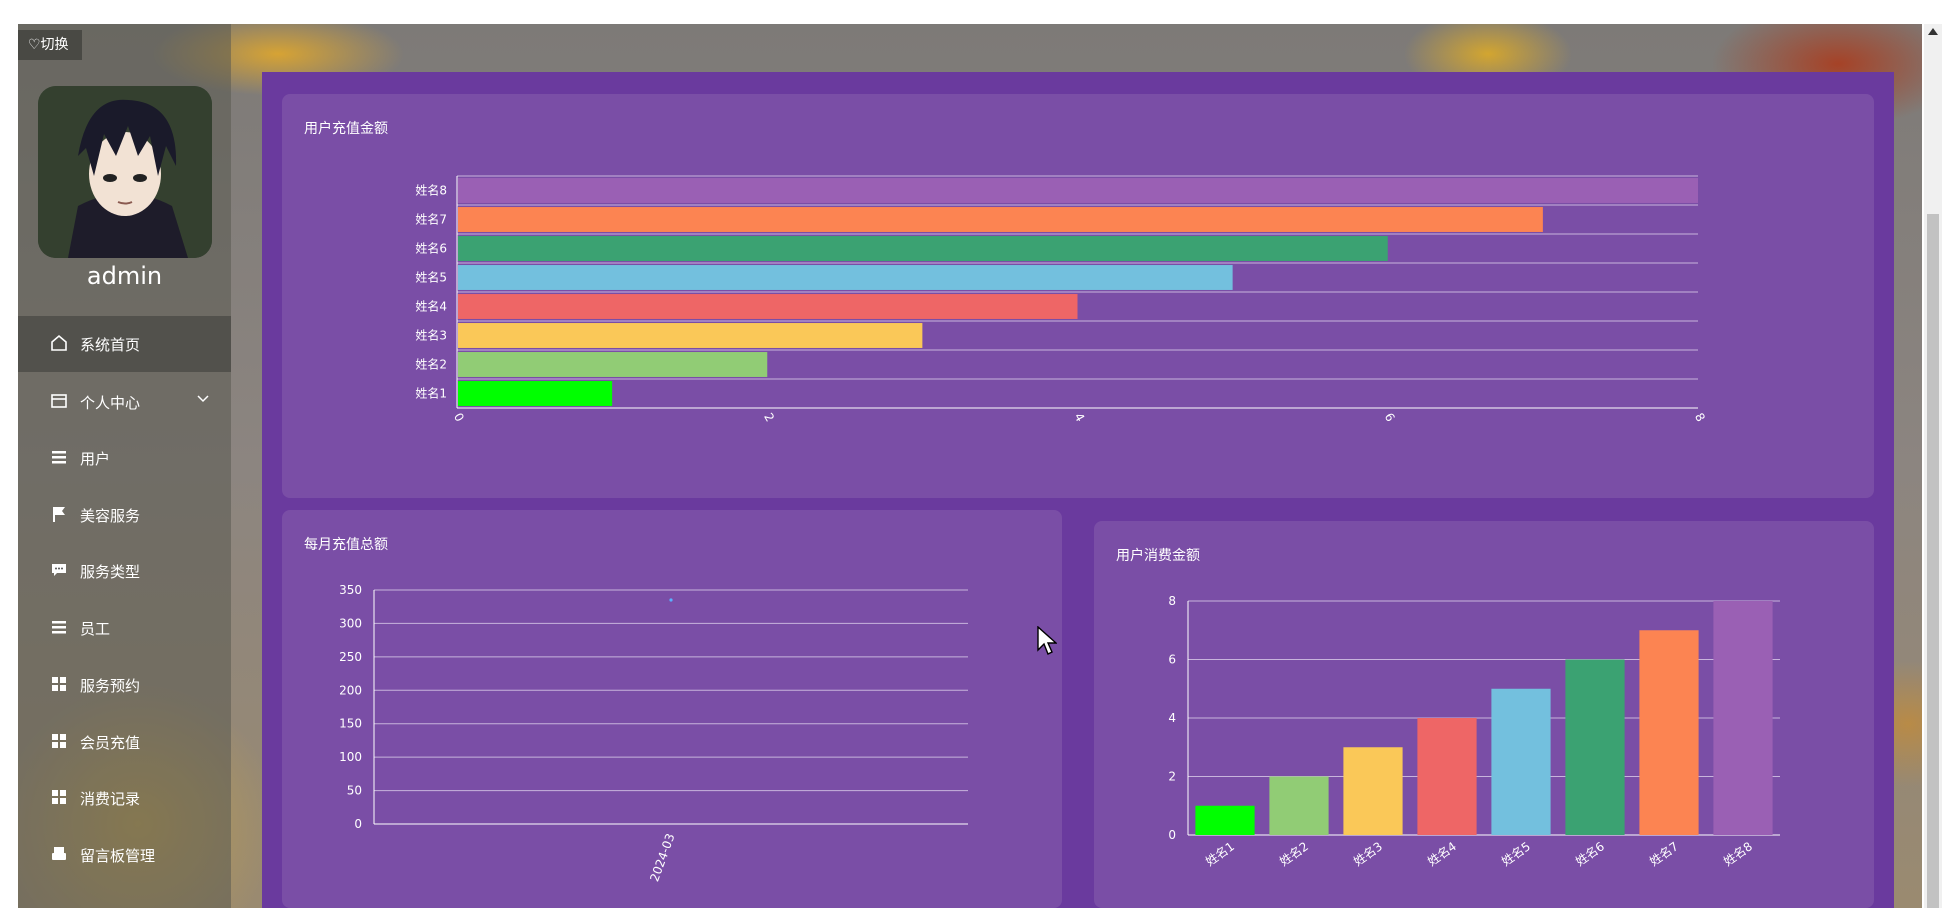  What do you see at coordinates (350, 623) in the screenshot?
I see `y-tick-label: 300` at bounding box center [350, 623].